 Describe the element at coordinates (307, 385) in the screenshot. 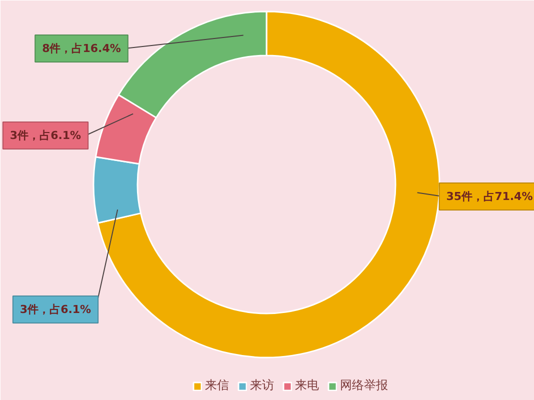

I see `legend-label: 来电` at that location.